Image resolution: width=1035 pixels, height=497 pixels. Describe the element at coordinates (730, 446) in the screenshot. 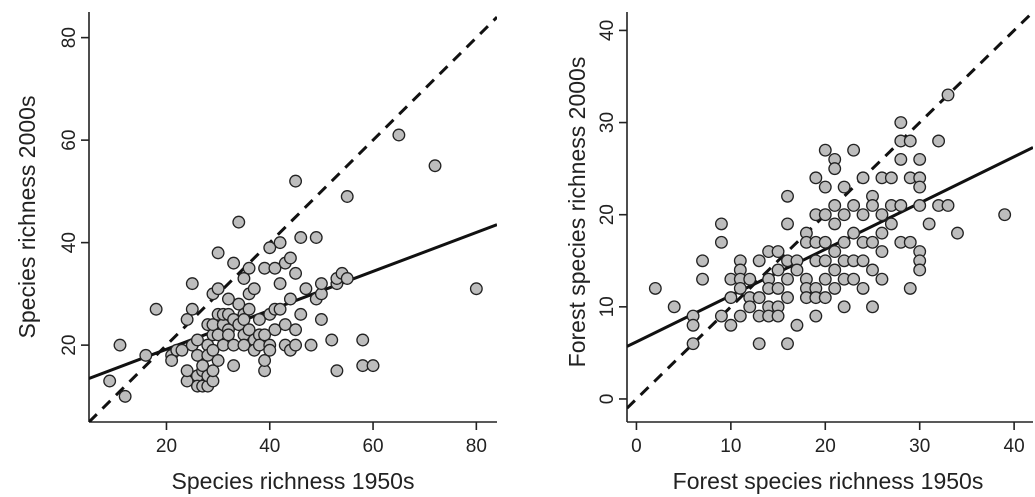

I see `x-tick-label: 10` at that location.